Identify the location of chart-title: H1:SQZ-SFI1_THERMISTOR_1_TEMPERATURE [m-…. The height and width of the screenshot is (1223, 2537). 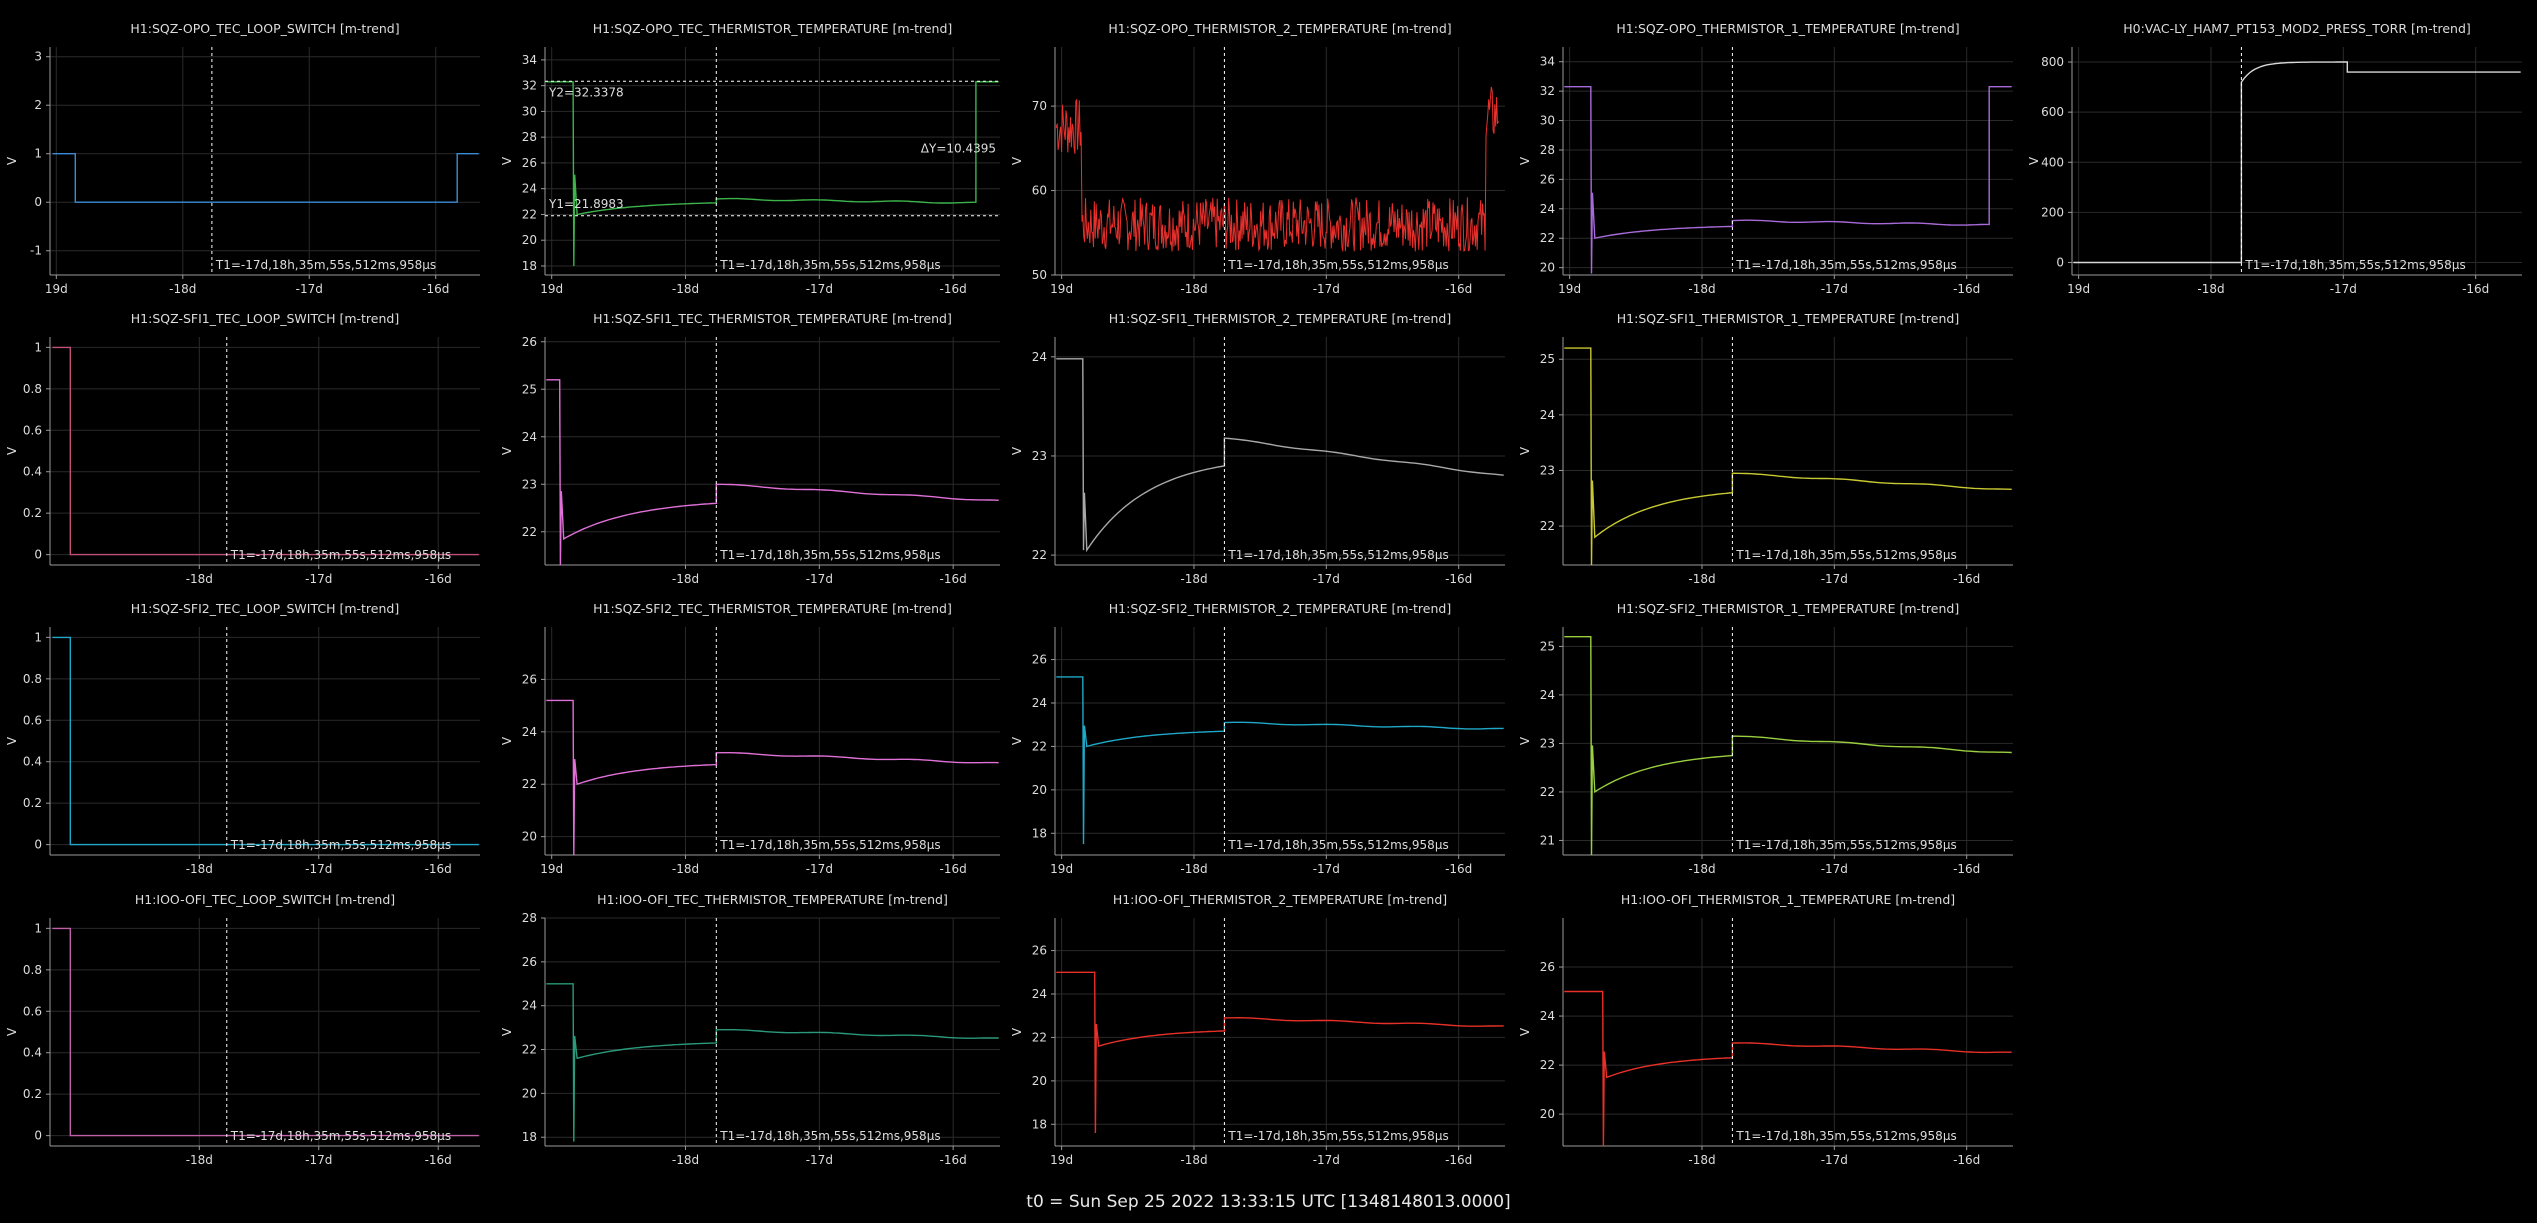
(1788, 318).